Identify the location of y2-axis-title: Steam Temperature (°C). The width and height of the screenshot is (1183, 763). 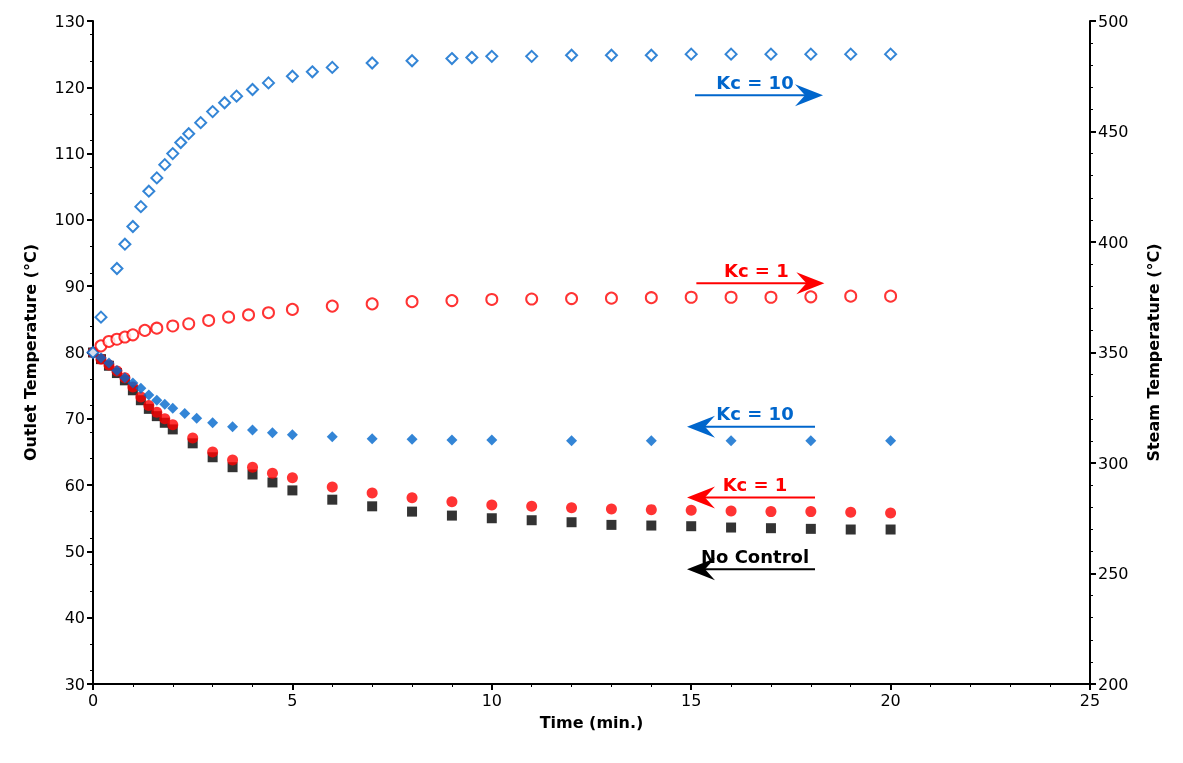
(1153, 352).